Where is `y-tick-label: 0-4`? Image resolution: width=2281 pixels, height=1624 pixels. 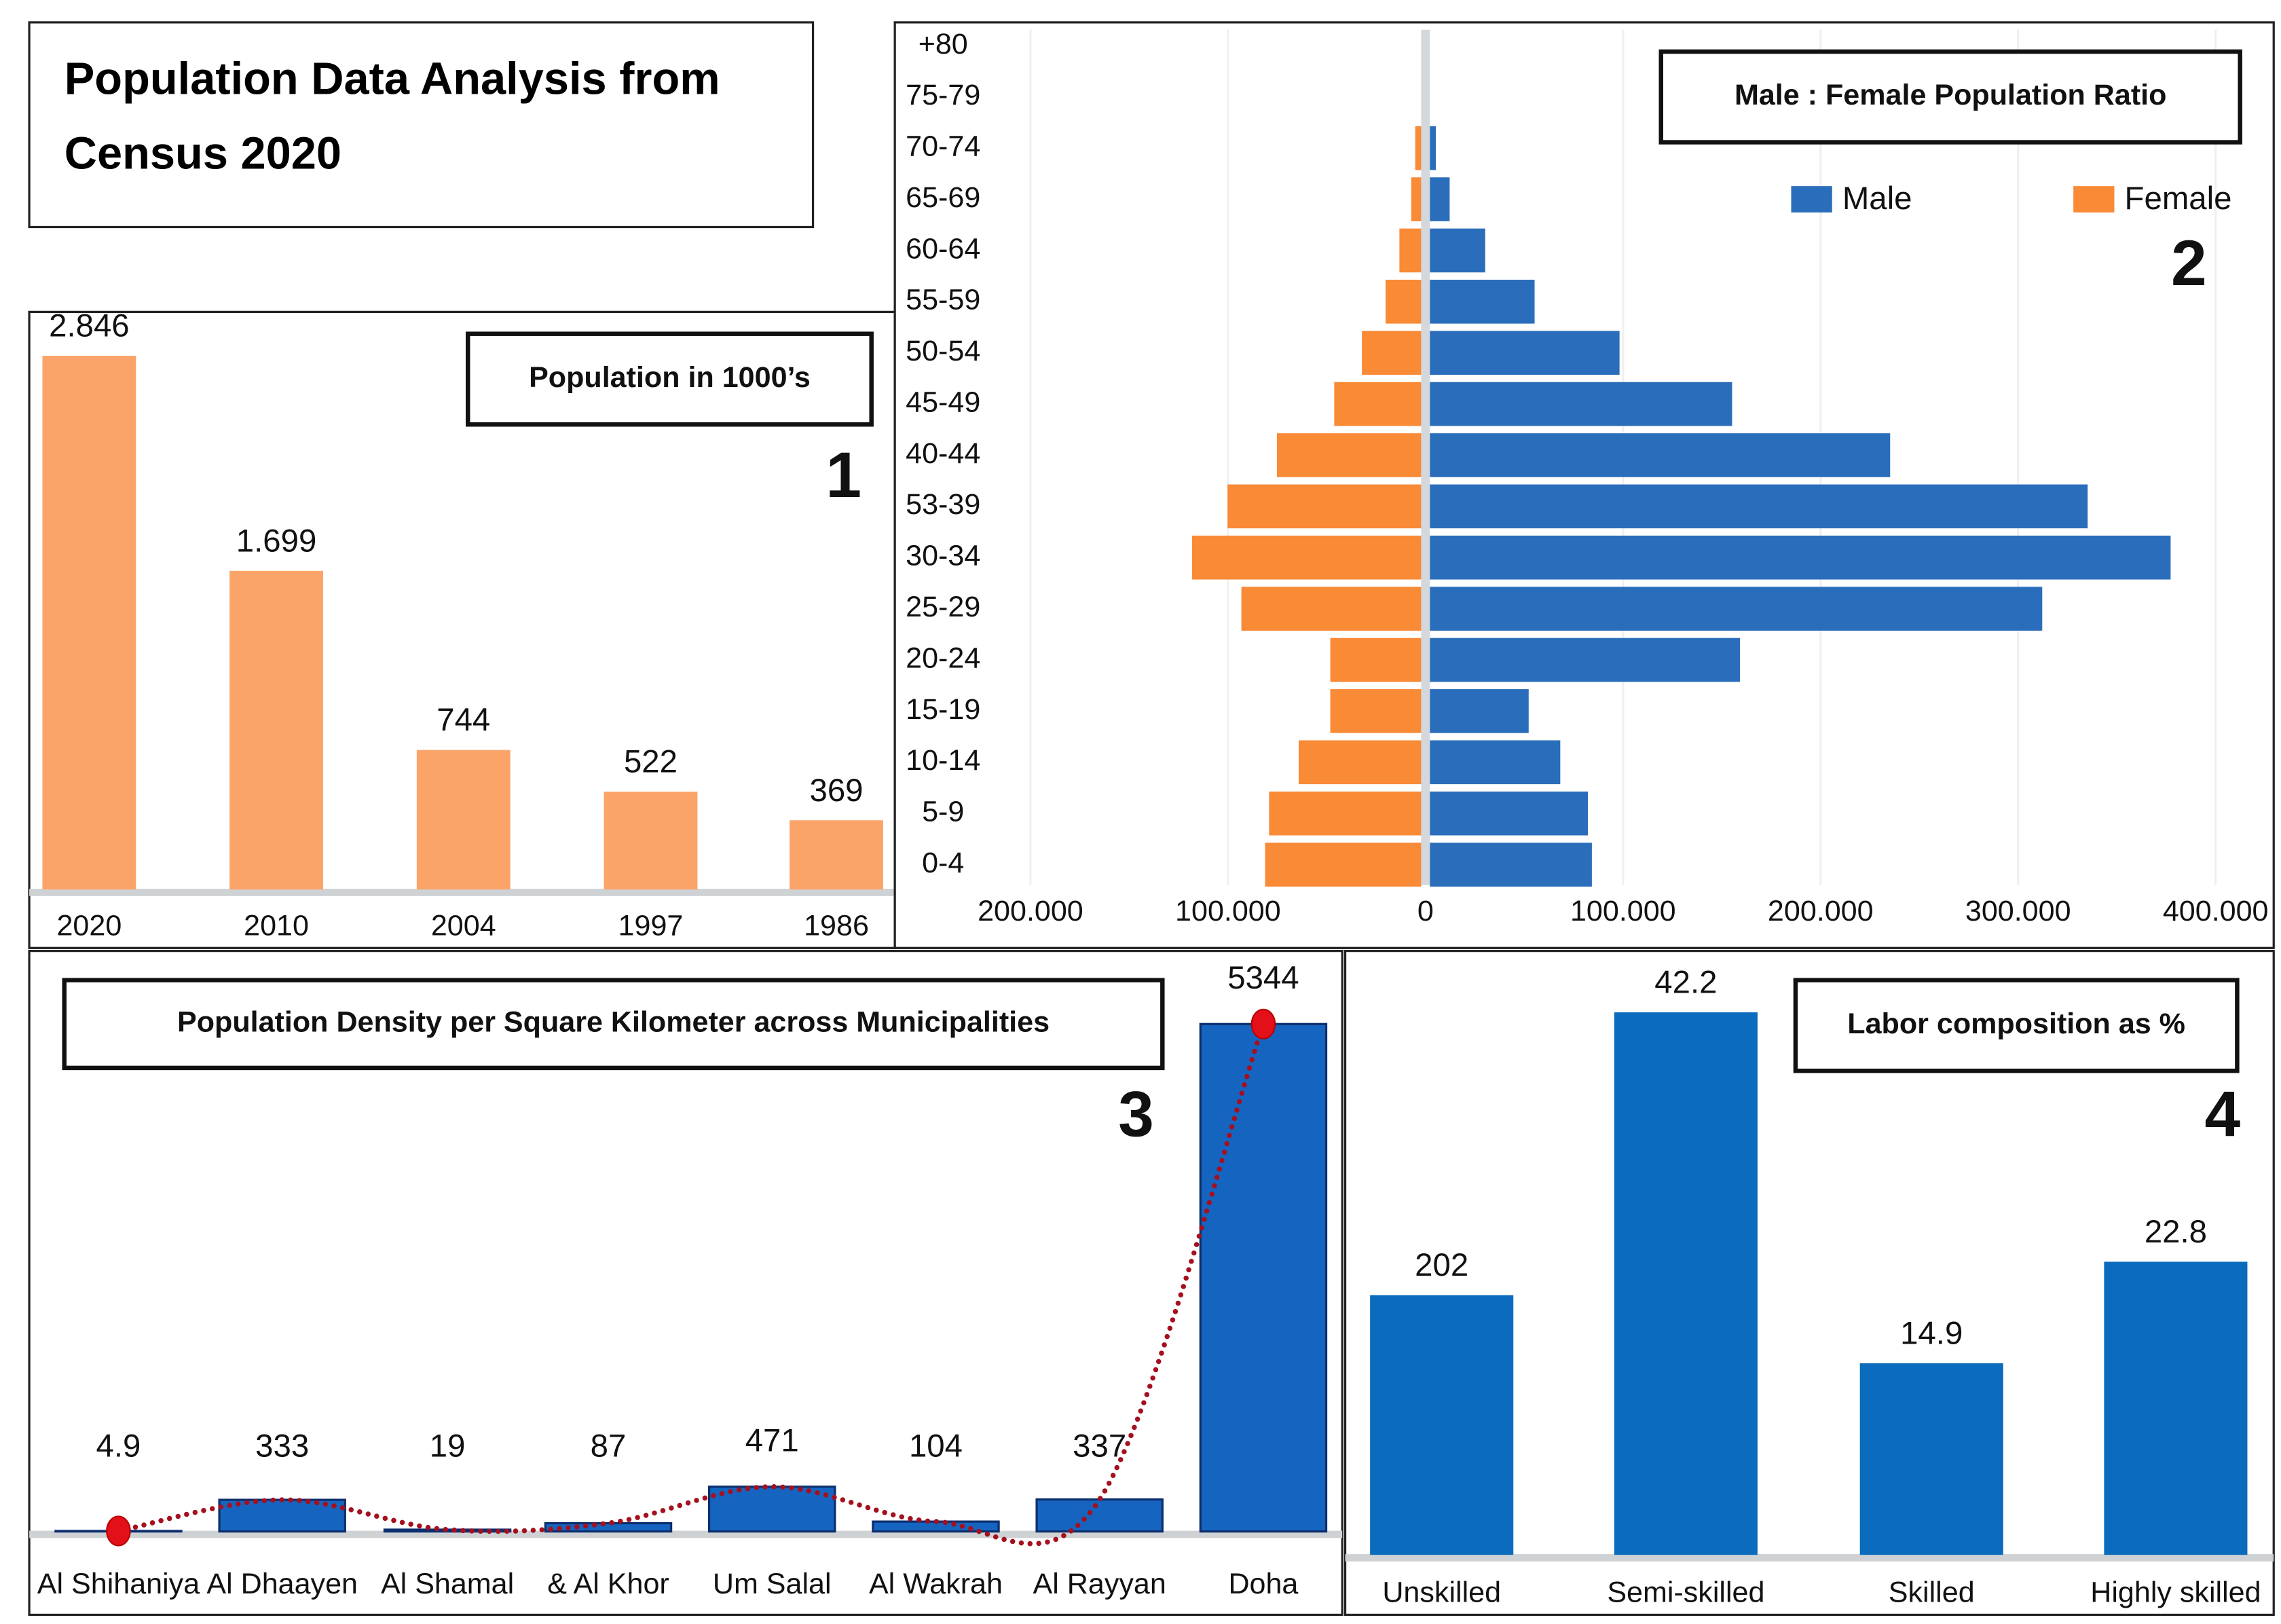
y-tick-label: 0-4 is located at coordinates (943, 863).